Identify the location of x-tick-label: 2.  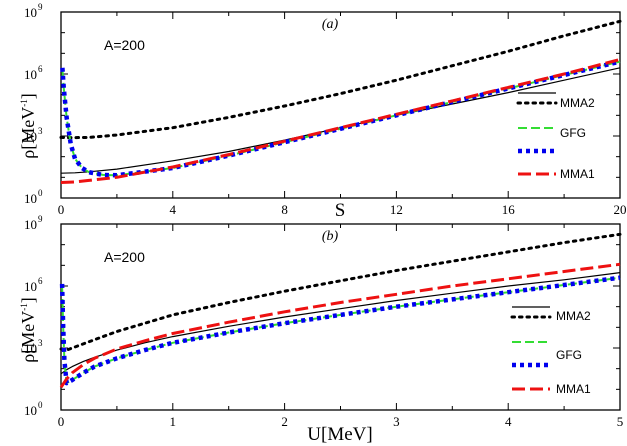
(284, 421).